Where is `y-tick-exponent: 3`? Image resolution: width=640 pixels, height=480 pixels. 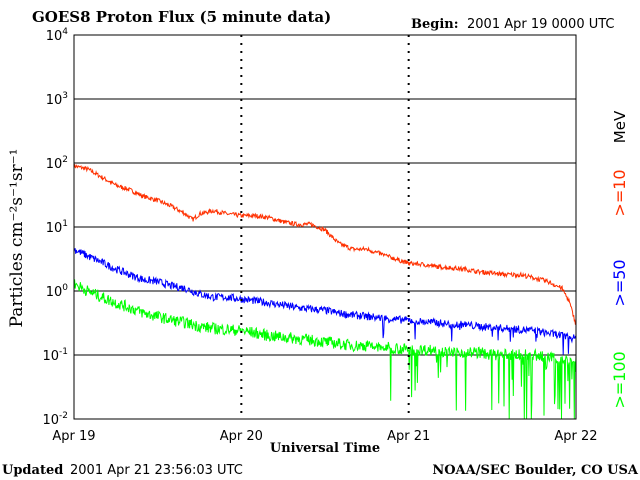
y-tick-exponent: 3 is located at coordinates (65, 96).